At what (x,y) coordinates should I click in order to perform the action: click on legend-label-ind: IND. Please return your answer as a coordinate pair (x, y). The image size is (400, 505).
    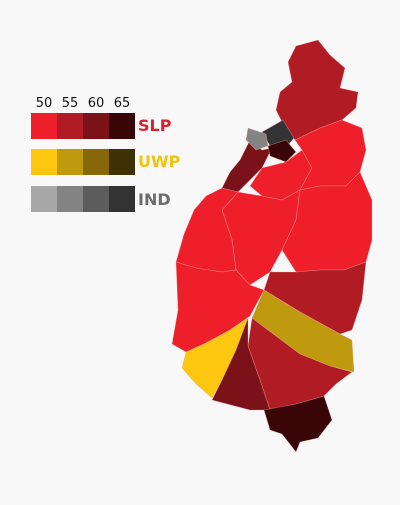
    Looking at the image, I should click on (154, 199).